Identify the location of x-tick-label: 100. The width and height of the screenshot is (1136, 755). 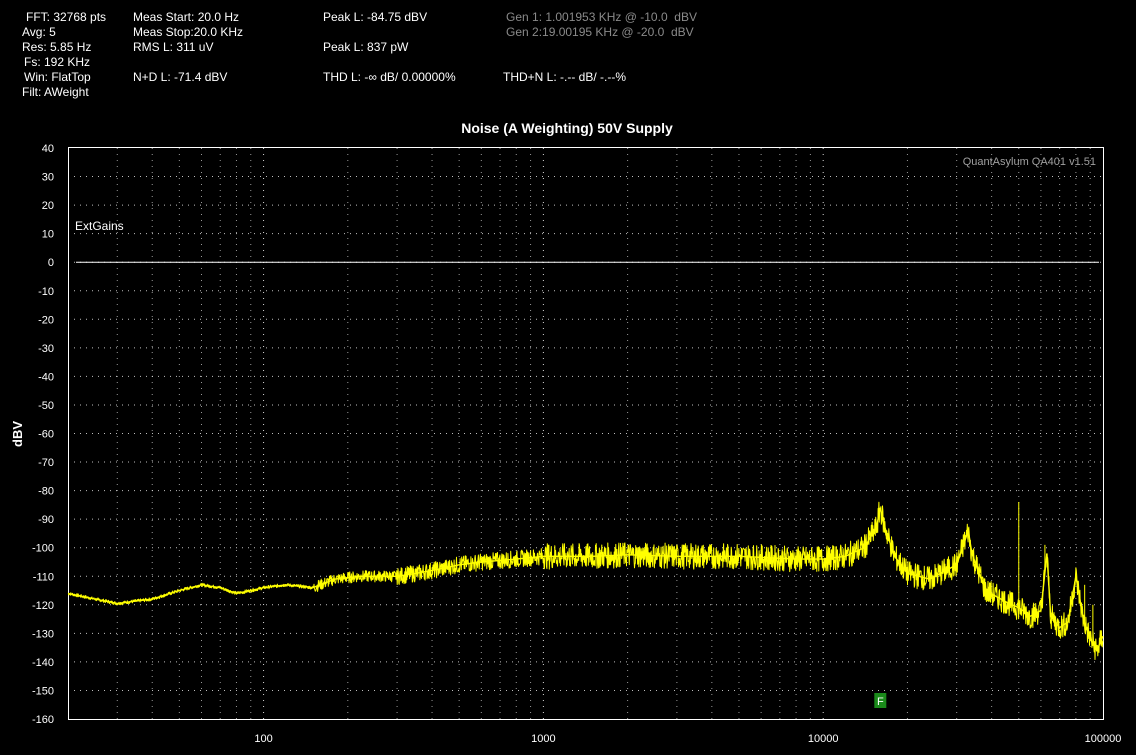
(263, 739).